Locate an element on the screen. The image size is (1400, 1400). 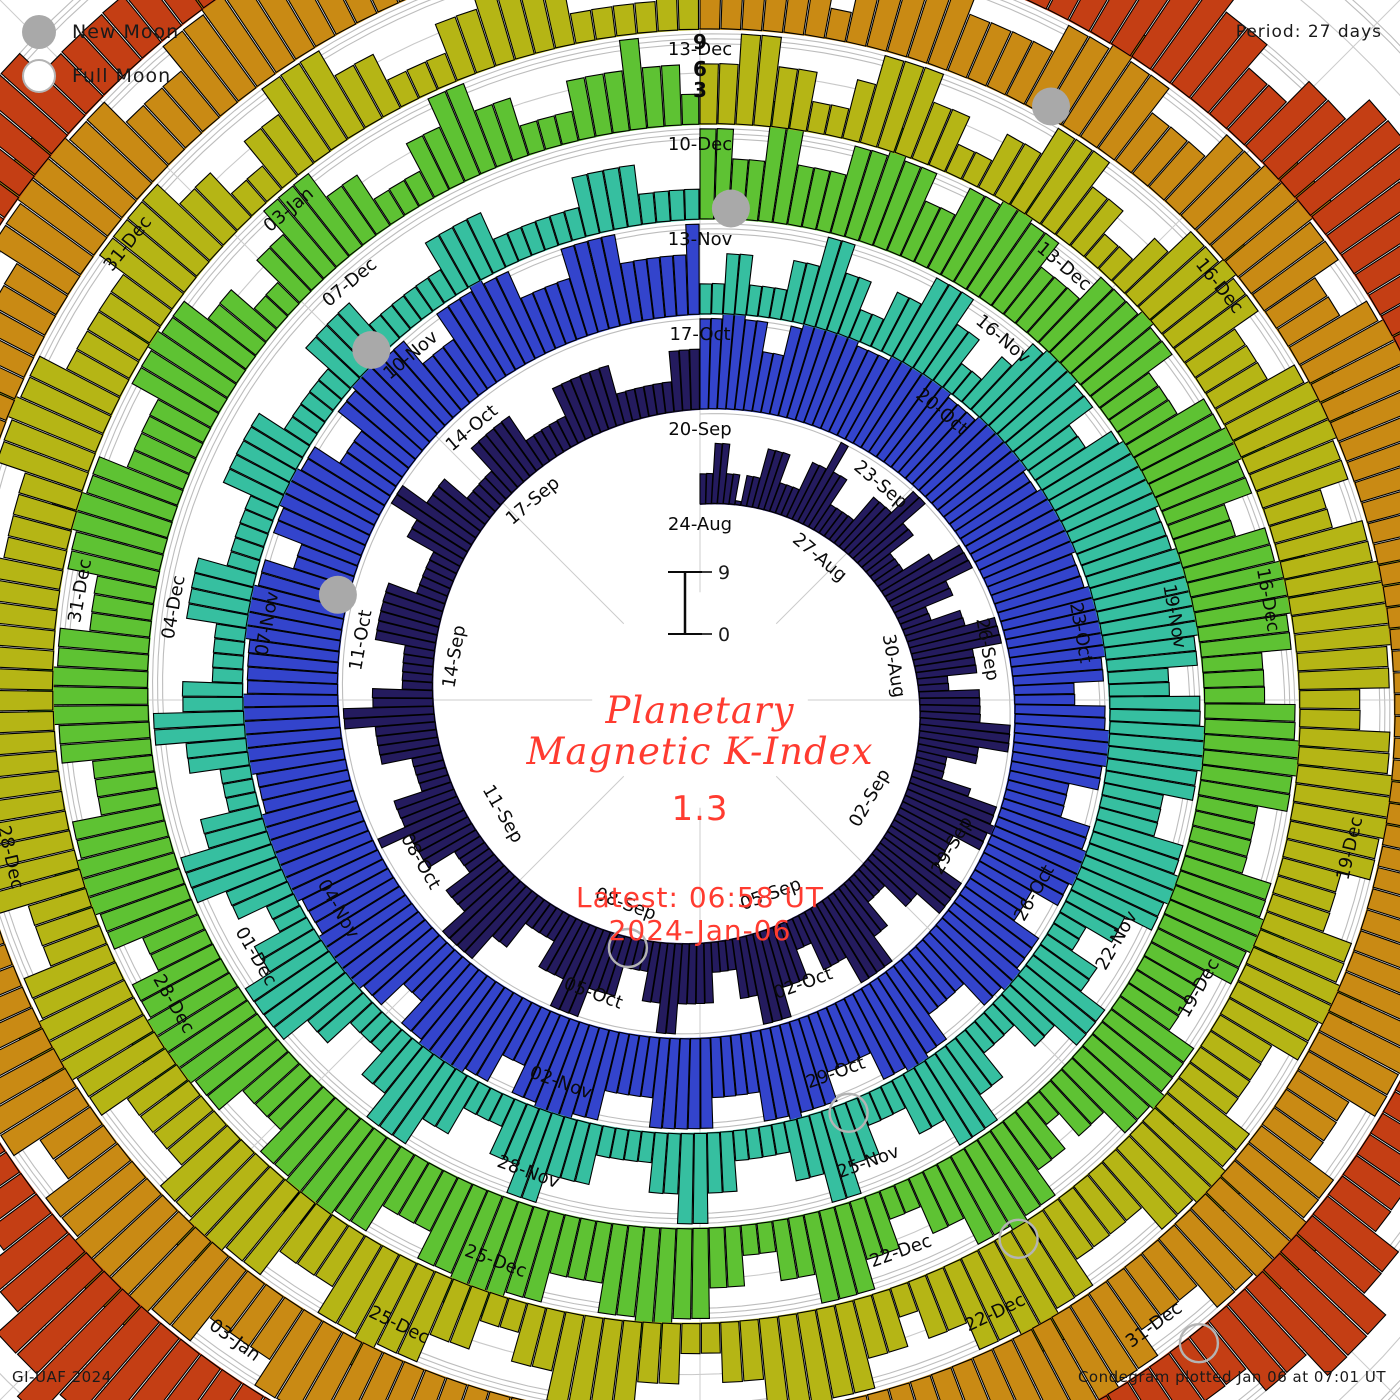
date-label: 24-Aug is located at coordinates (700, 524).